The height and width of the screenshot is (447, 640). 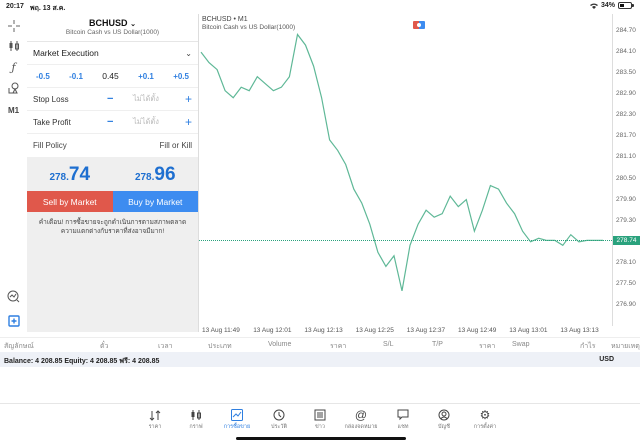 What do you see at coordinates (626, 283) in the screenshot?
I see `y-tick-label: 277.50` at bounding box center [626, 283].